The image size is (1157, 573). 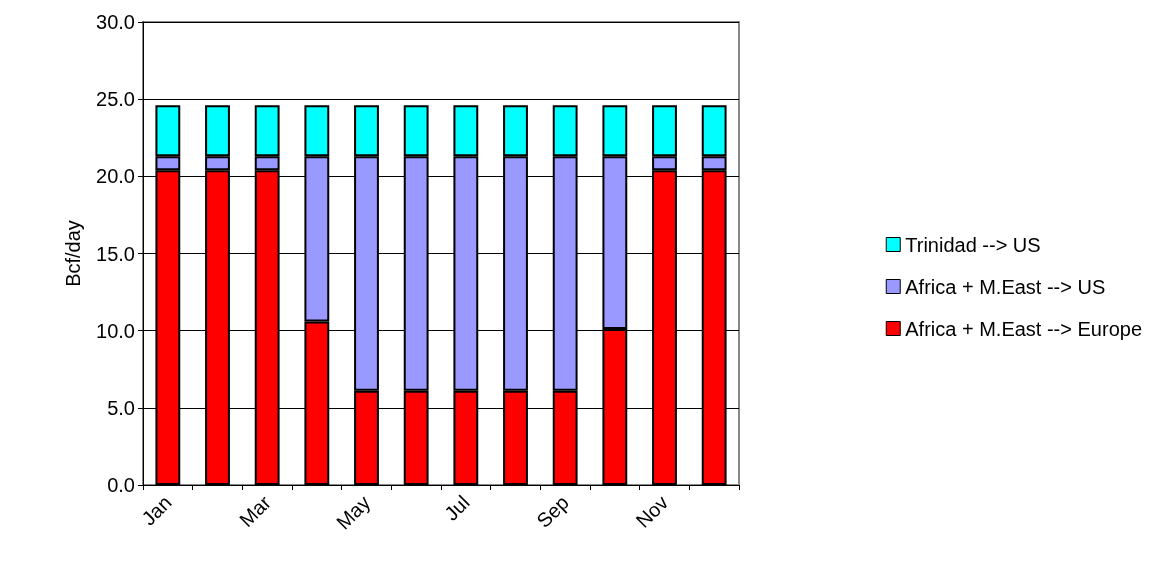 I want to click on x-tick-label: Jan, so click(x=156, y=510).